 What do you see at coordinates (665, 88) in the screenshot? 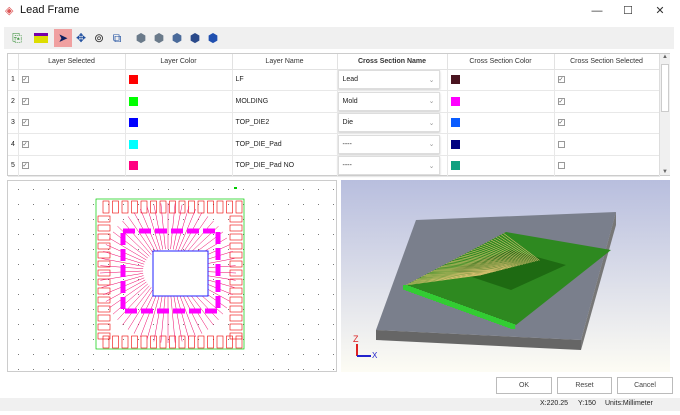
I see `scroll-thumb` at bounding box center [665, 88].